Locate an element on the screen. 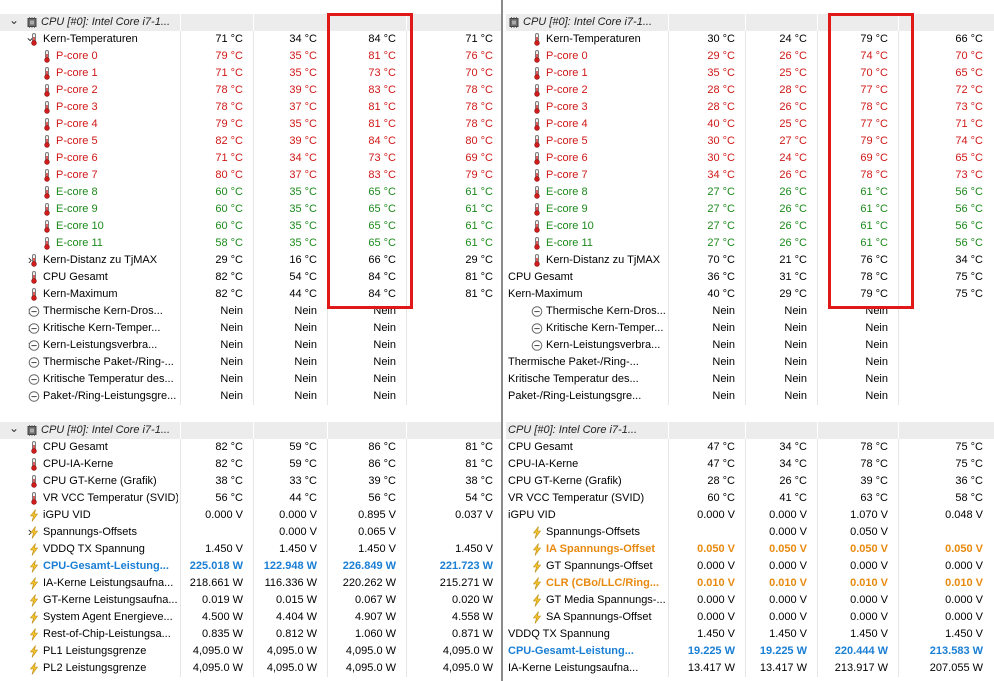 This screenshot has width=994, height=681. sensor-row: Kritische Kern-Temper... Nein Nein Nein is located at coordinates (750, 328).